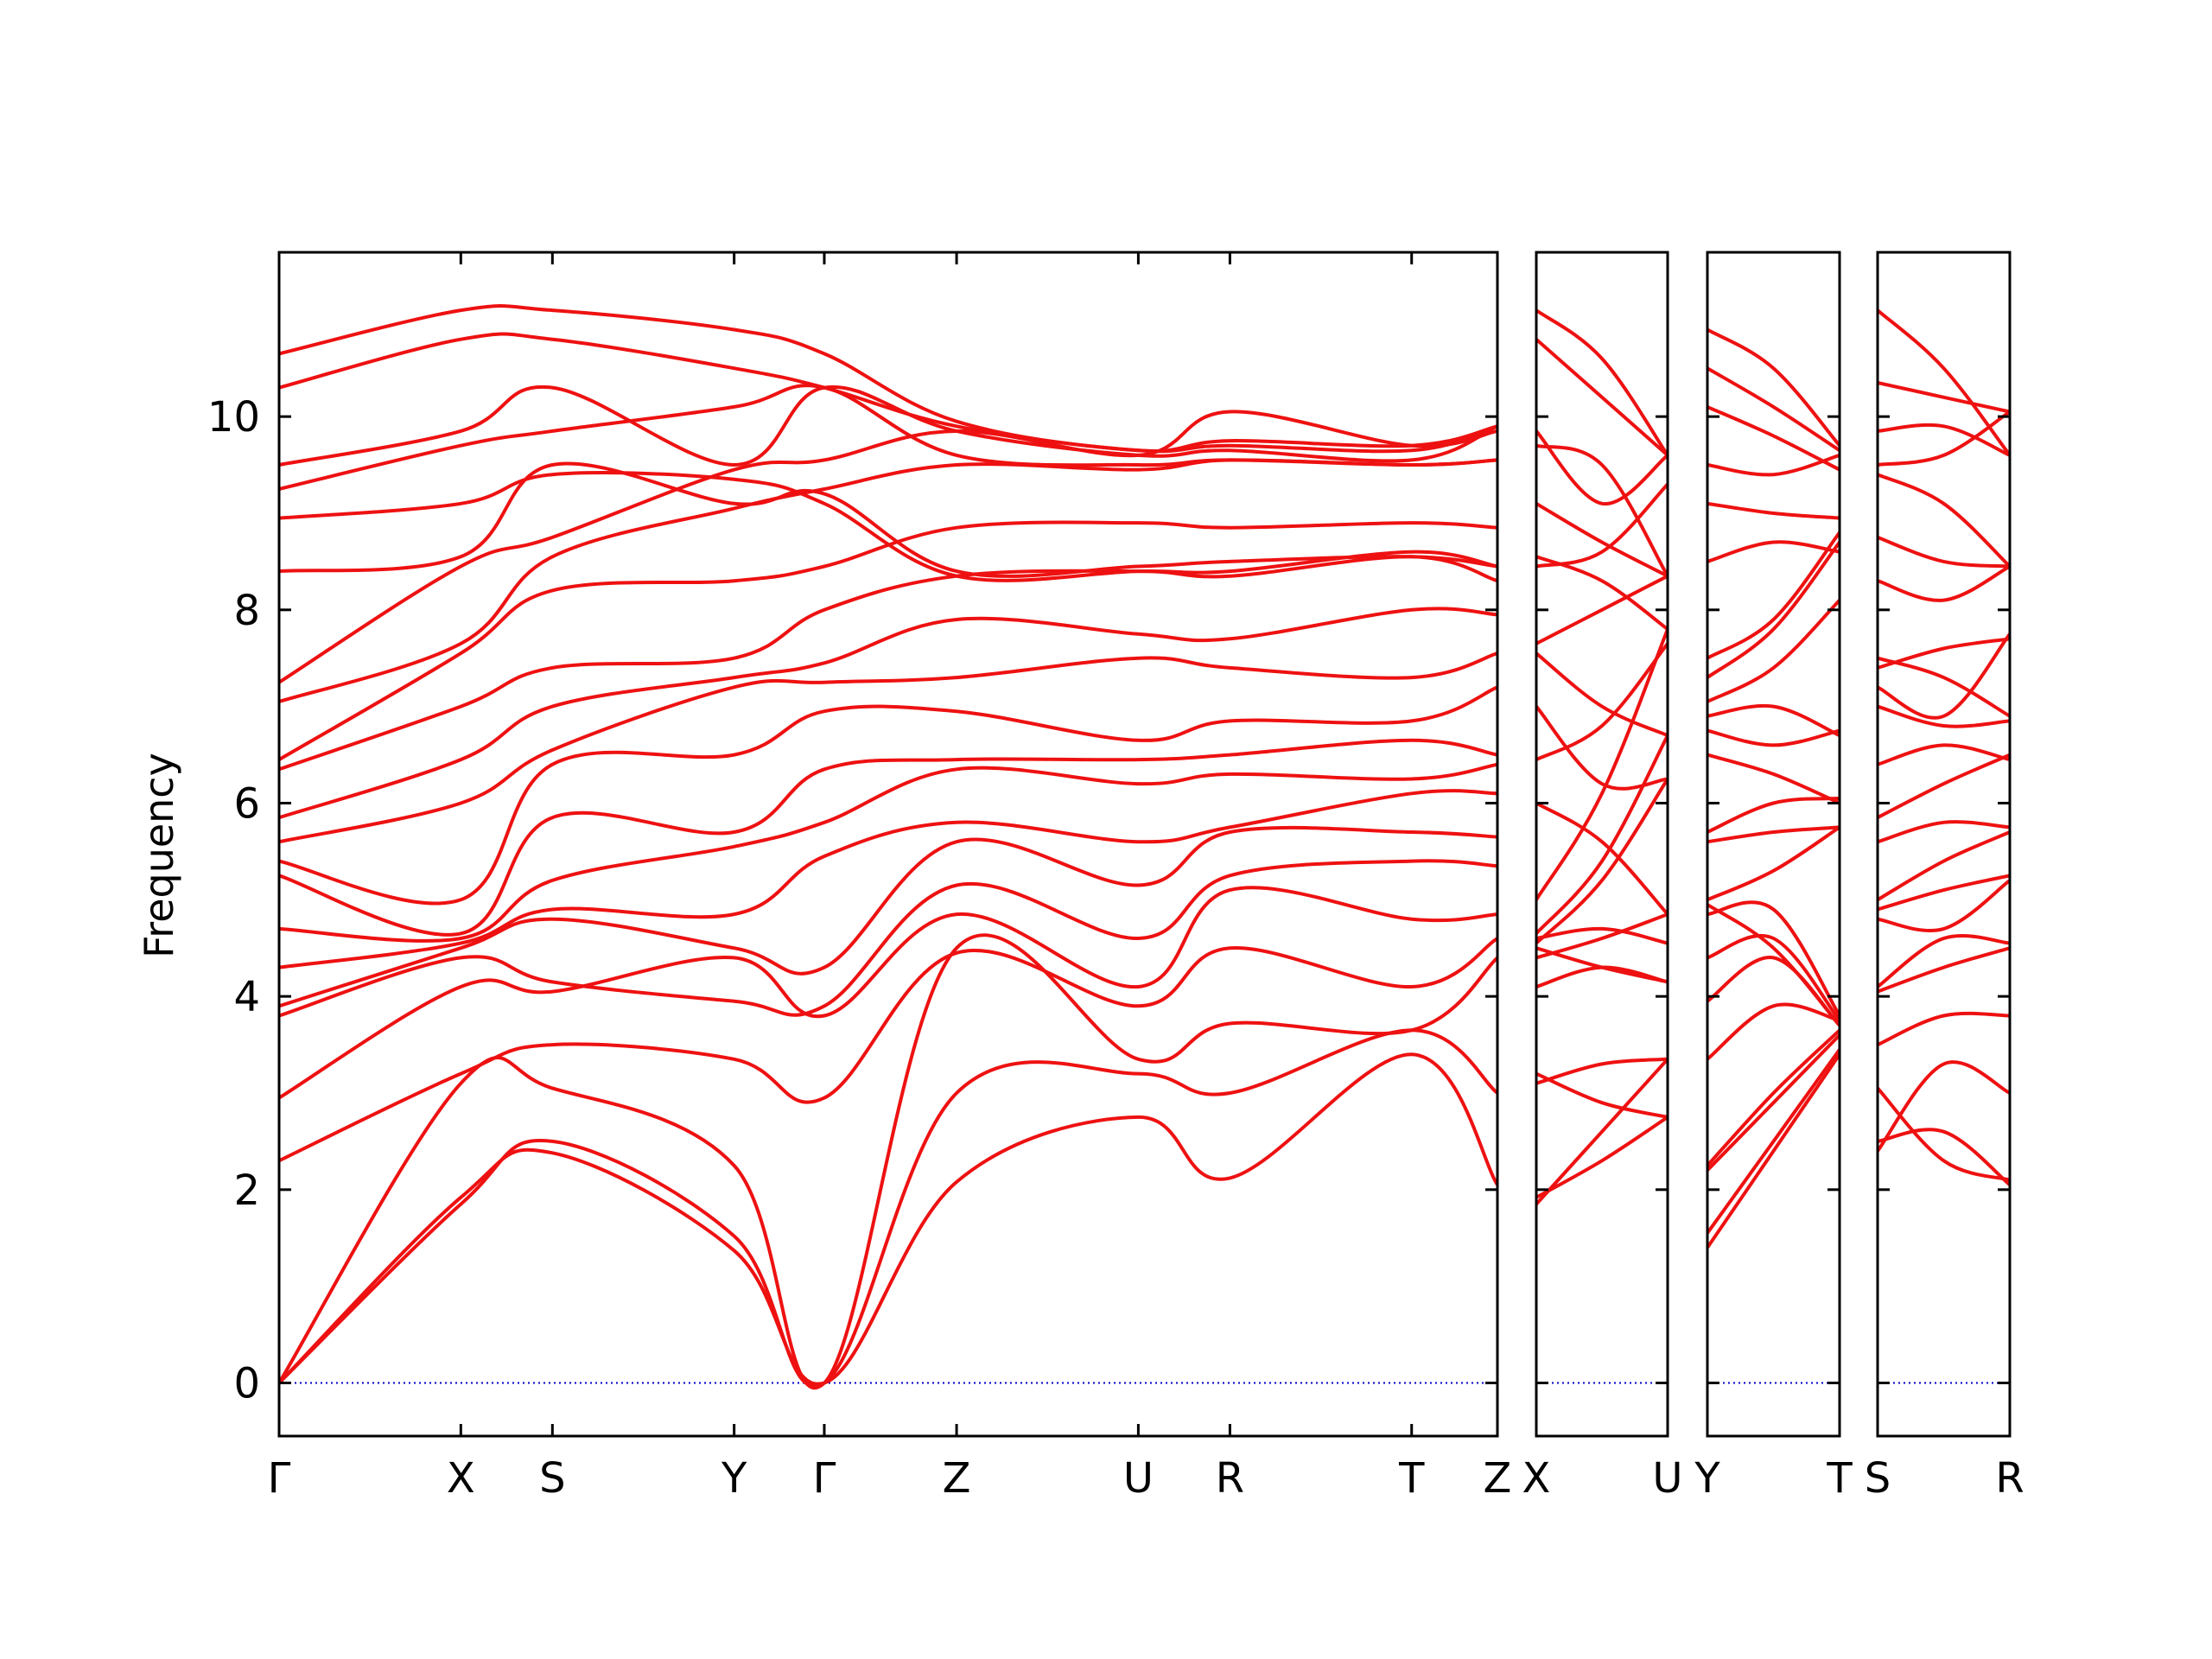 This screenshot has height=1659, width=2212. I want to click on y-axis-label: Frequency, so click(159, 855).